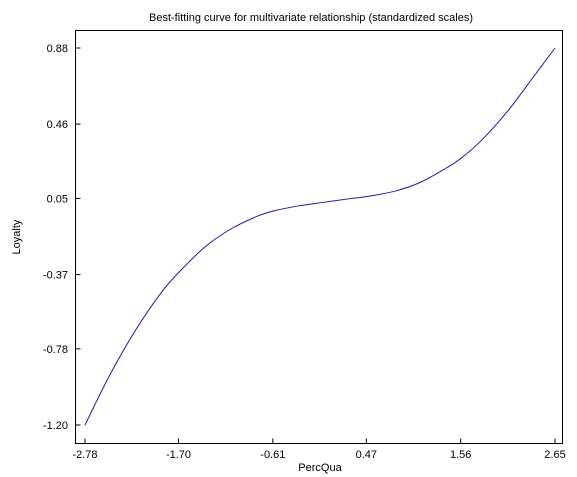  Describe the element at coordinates (460, 455) in the screenshot. I see `x-tick-label: 1.56` at that location.